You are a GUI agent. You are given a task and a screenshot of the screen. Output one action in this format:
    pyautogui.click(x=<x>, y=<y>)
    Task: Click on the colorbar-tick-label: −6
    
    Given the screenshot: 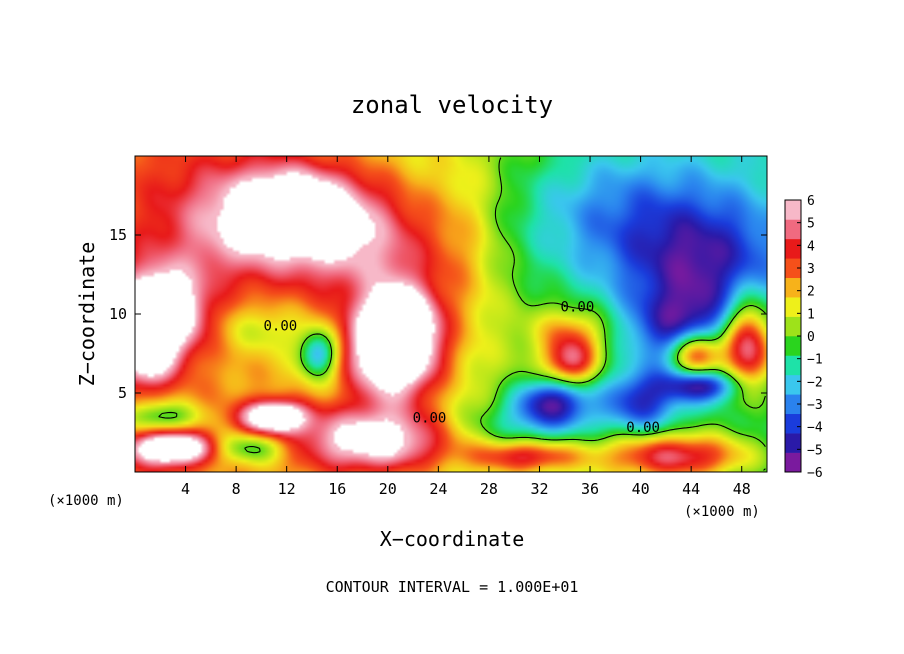 What is the action you would take?
    pyautogui.click(x=815, y=473)
    